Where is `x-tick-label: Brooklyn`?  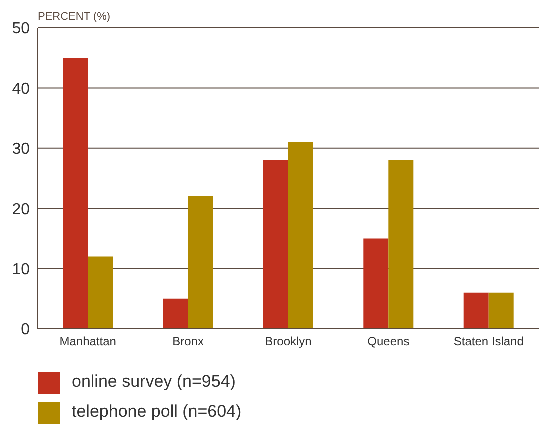 x-tick-label: Brooklyn is located at coordinates (288, 341).